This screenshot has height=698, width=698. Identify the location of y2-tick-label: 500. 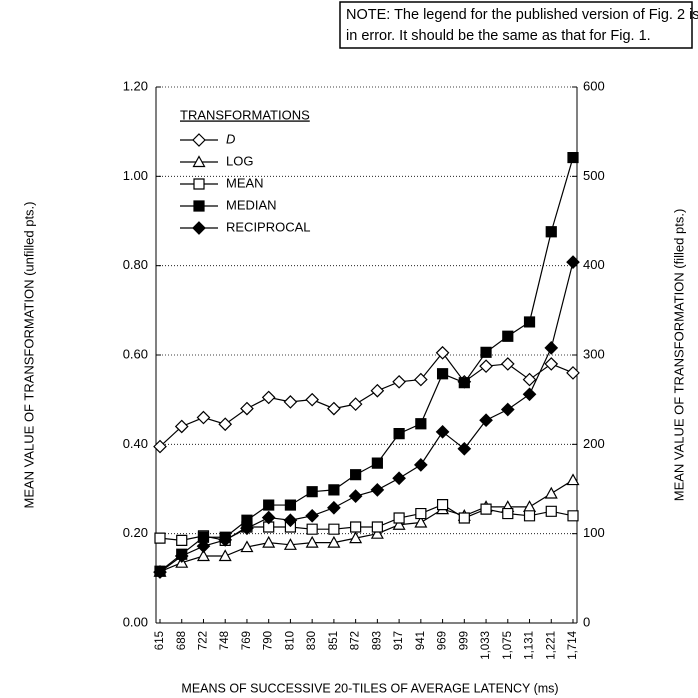
(594, 175).